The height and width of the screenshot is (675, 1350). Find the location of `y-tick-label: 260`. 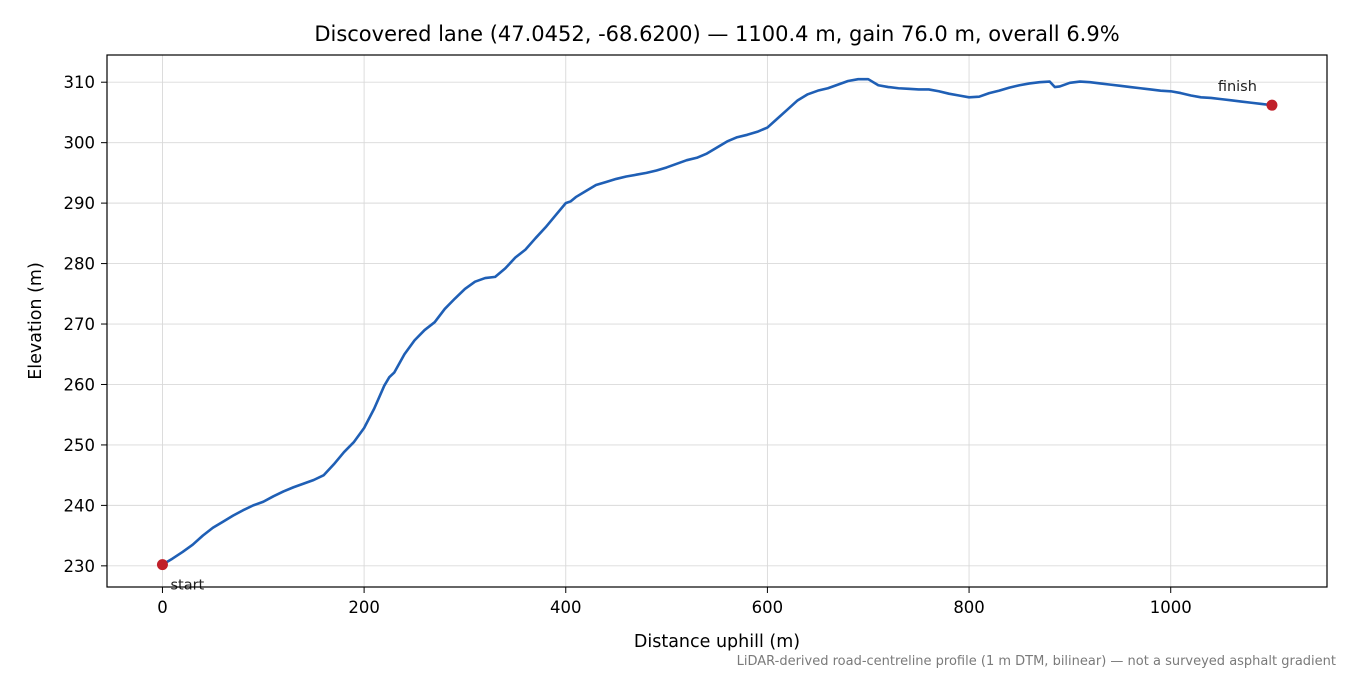

y-tick-label: 260 is located at coordinates (80, 384).